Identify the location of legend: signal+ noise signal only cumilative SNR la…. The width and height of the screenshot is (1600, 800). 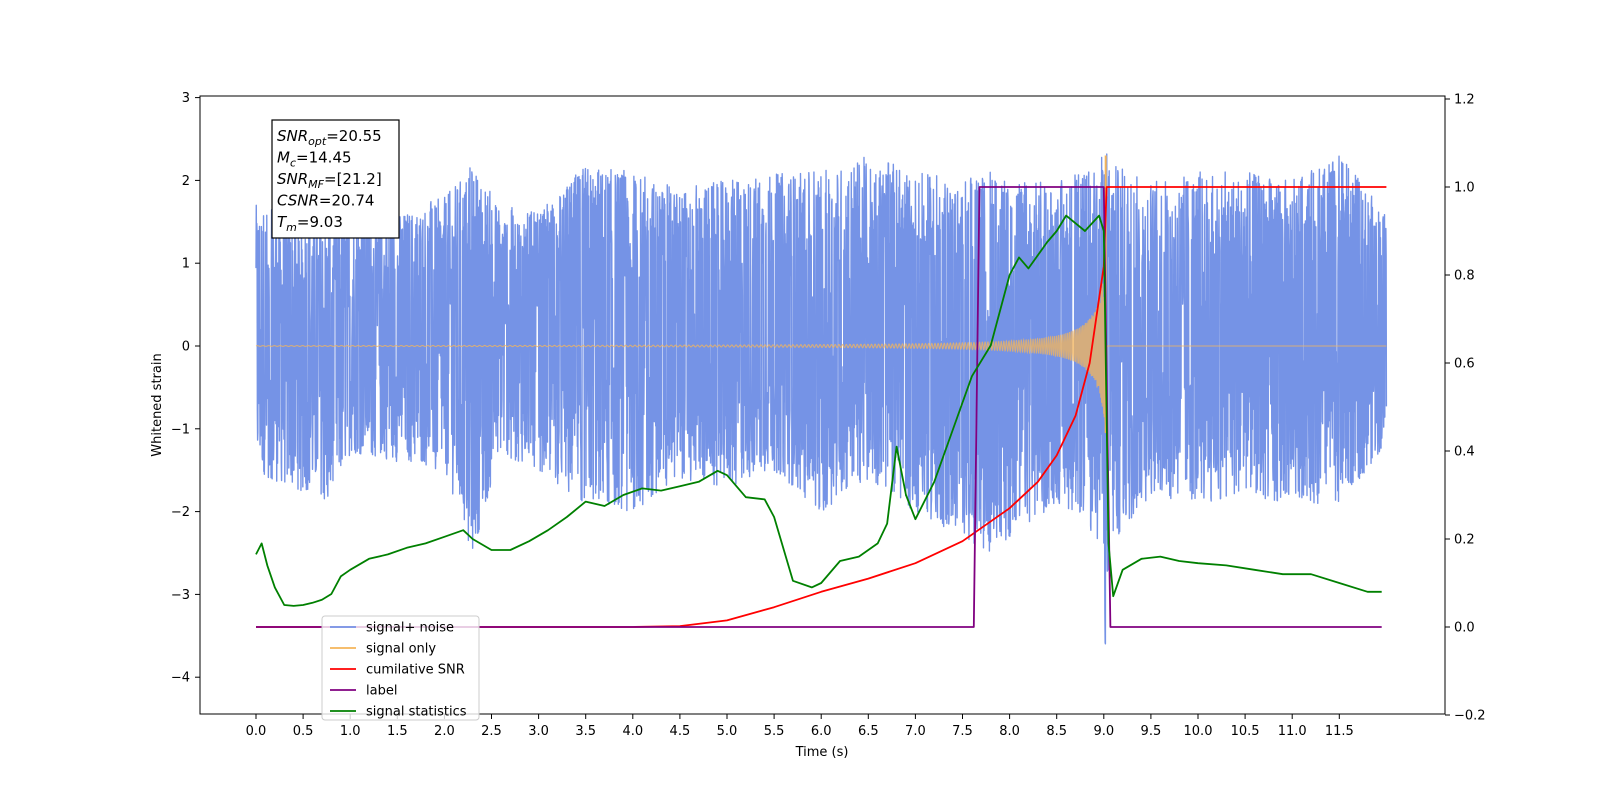
(400, 668).